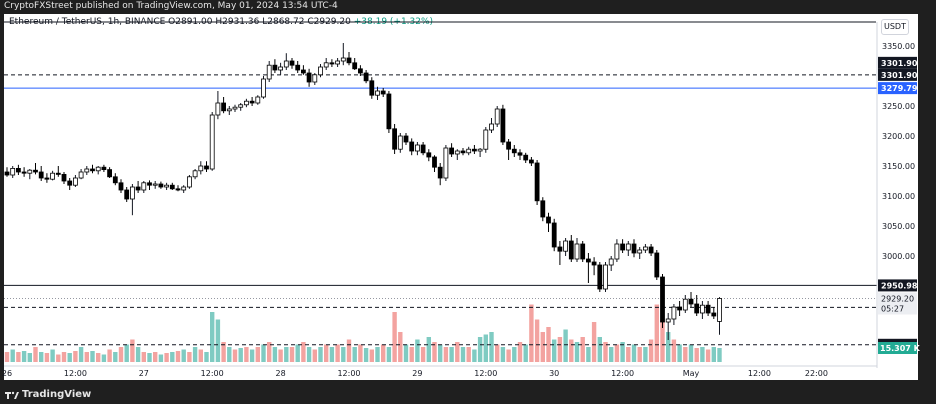 This screenshot has height=404, width=936. Describe the element at coordinates (554, 373) in the screenshot. I see `x-tick-label: 30` at that location.